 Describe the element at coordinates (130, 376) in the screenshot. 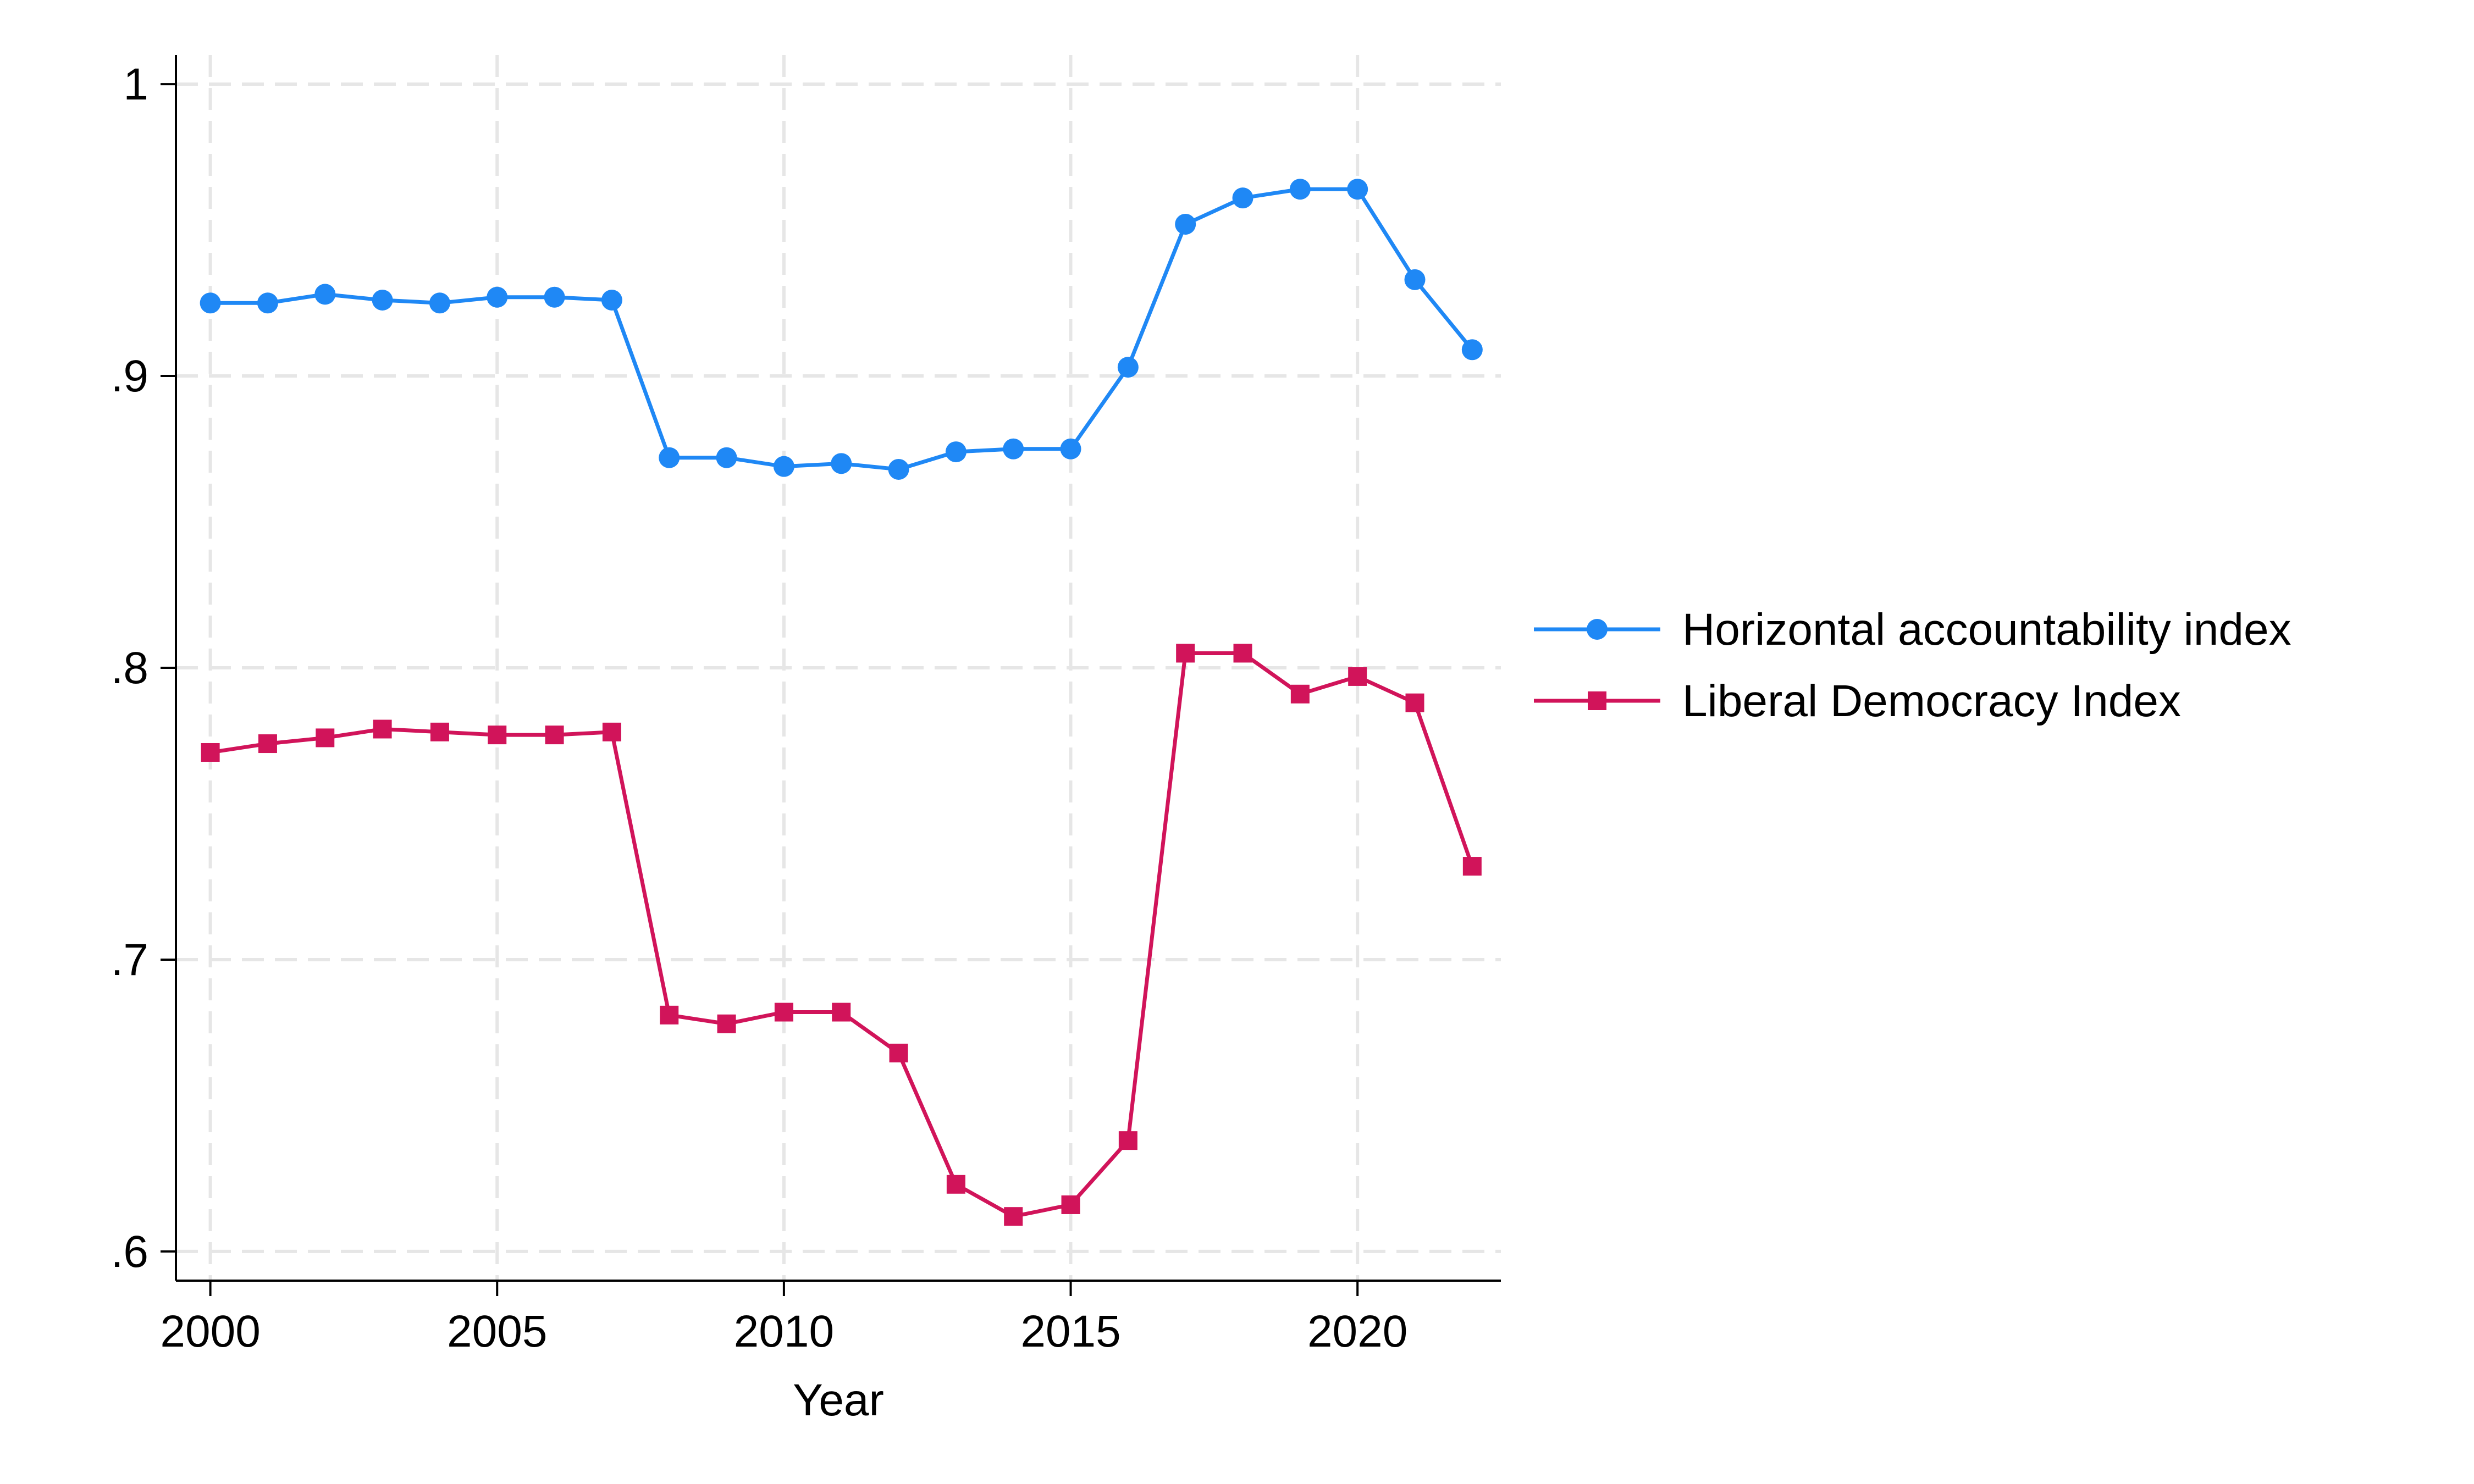

I see `y-tick-label: .9` at that location.